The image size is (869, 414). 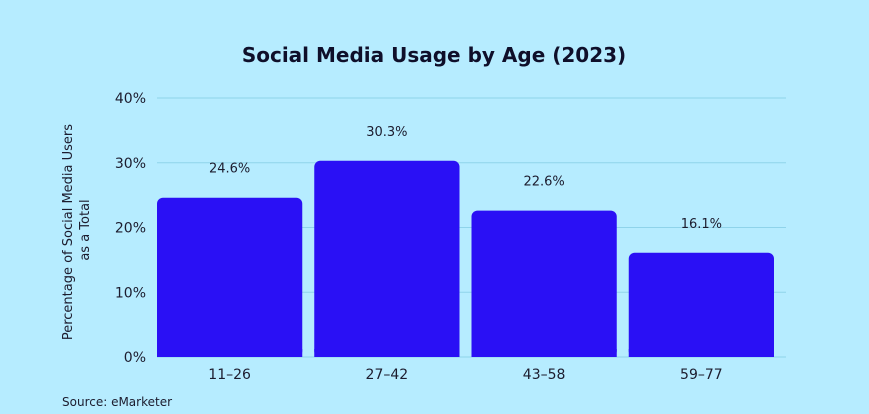 I want to click on data-label: 30.3%, so click(x=386, y=132).